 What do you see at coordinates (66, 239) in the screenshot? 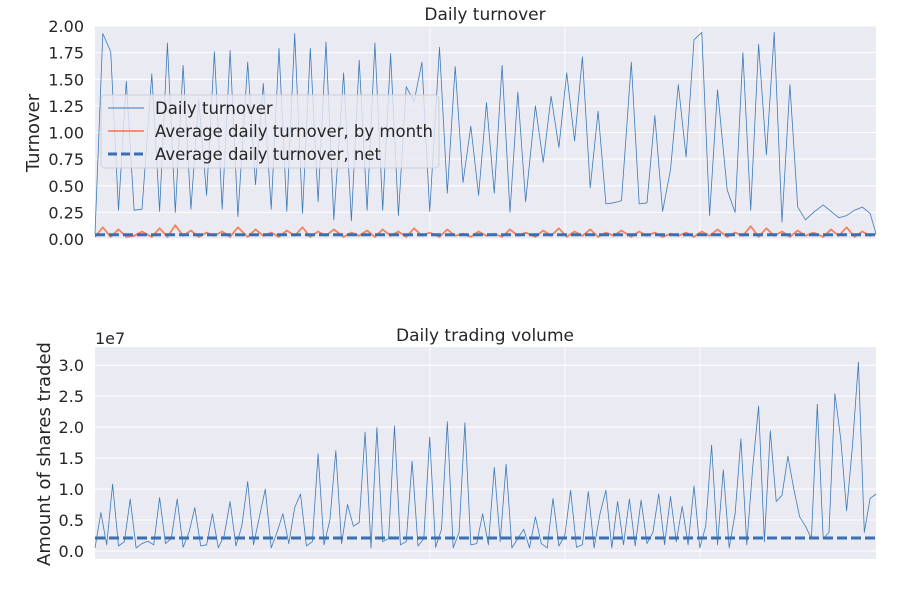
I see `turnover-ytick-0: 0.00` at bounding box center [66, 239].